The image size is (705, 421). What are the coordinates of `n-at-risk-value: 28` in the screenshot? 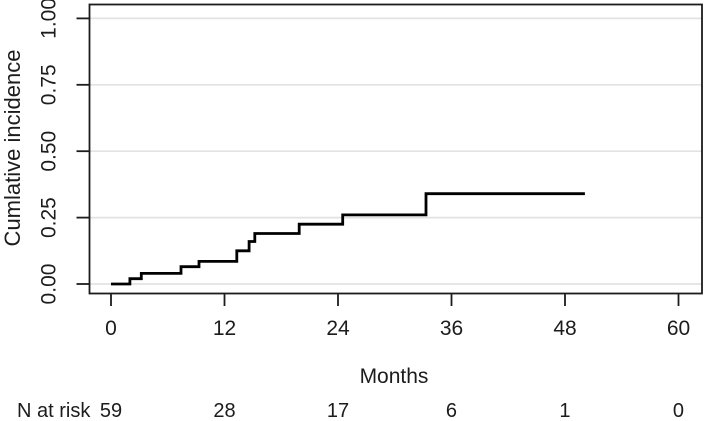 It's located at (224, 410).